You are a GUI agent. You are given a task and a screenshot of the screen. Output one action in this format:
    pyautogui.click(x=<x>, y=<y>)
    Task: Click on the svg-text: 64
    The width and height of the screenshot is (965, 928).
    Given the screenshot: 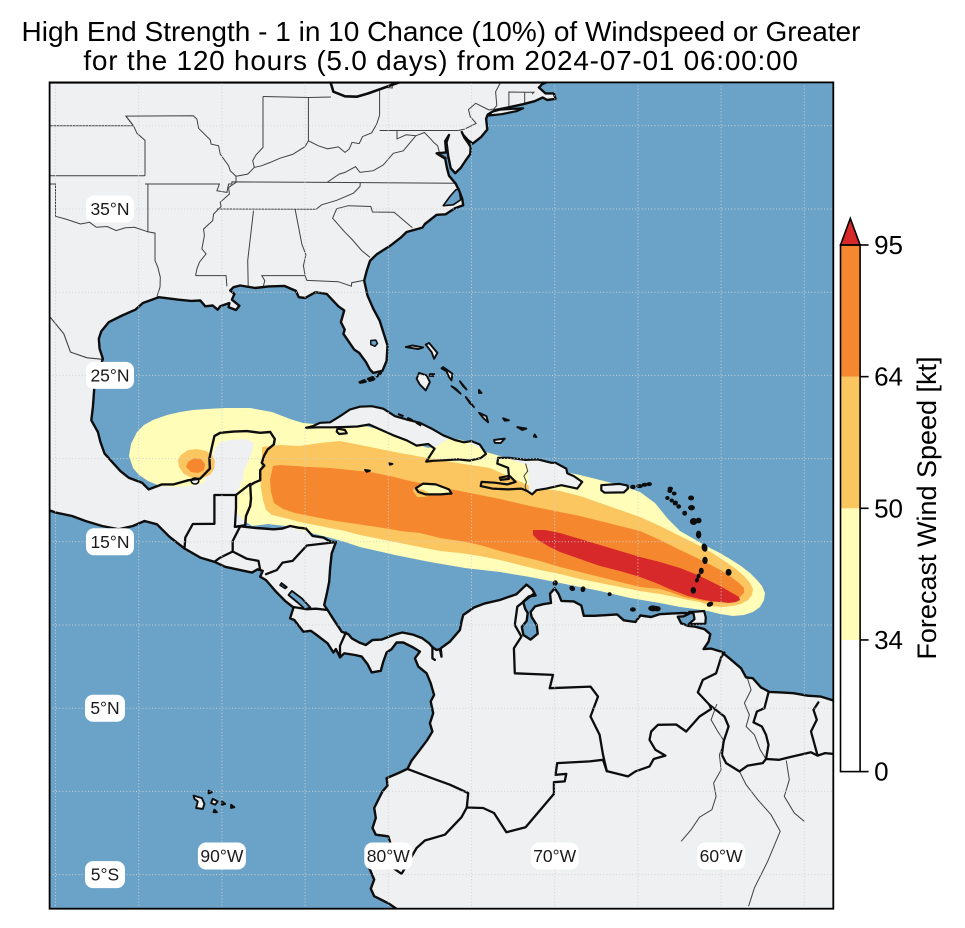 What is the action you would take?
    pyautogui.click(x=888, y=377)
    